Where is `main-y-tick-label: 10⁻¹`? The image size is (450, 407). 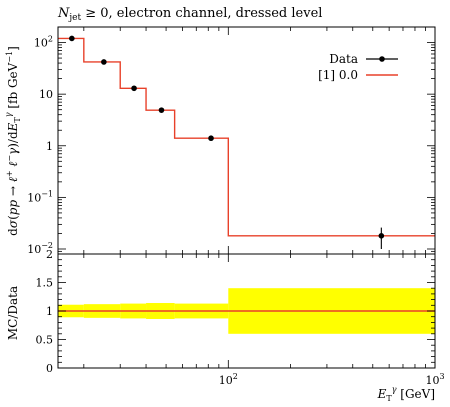
main-y-tick-label: 10⁻¹ is located at coordinates (40, 196).